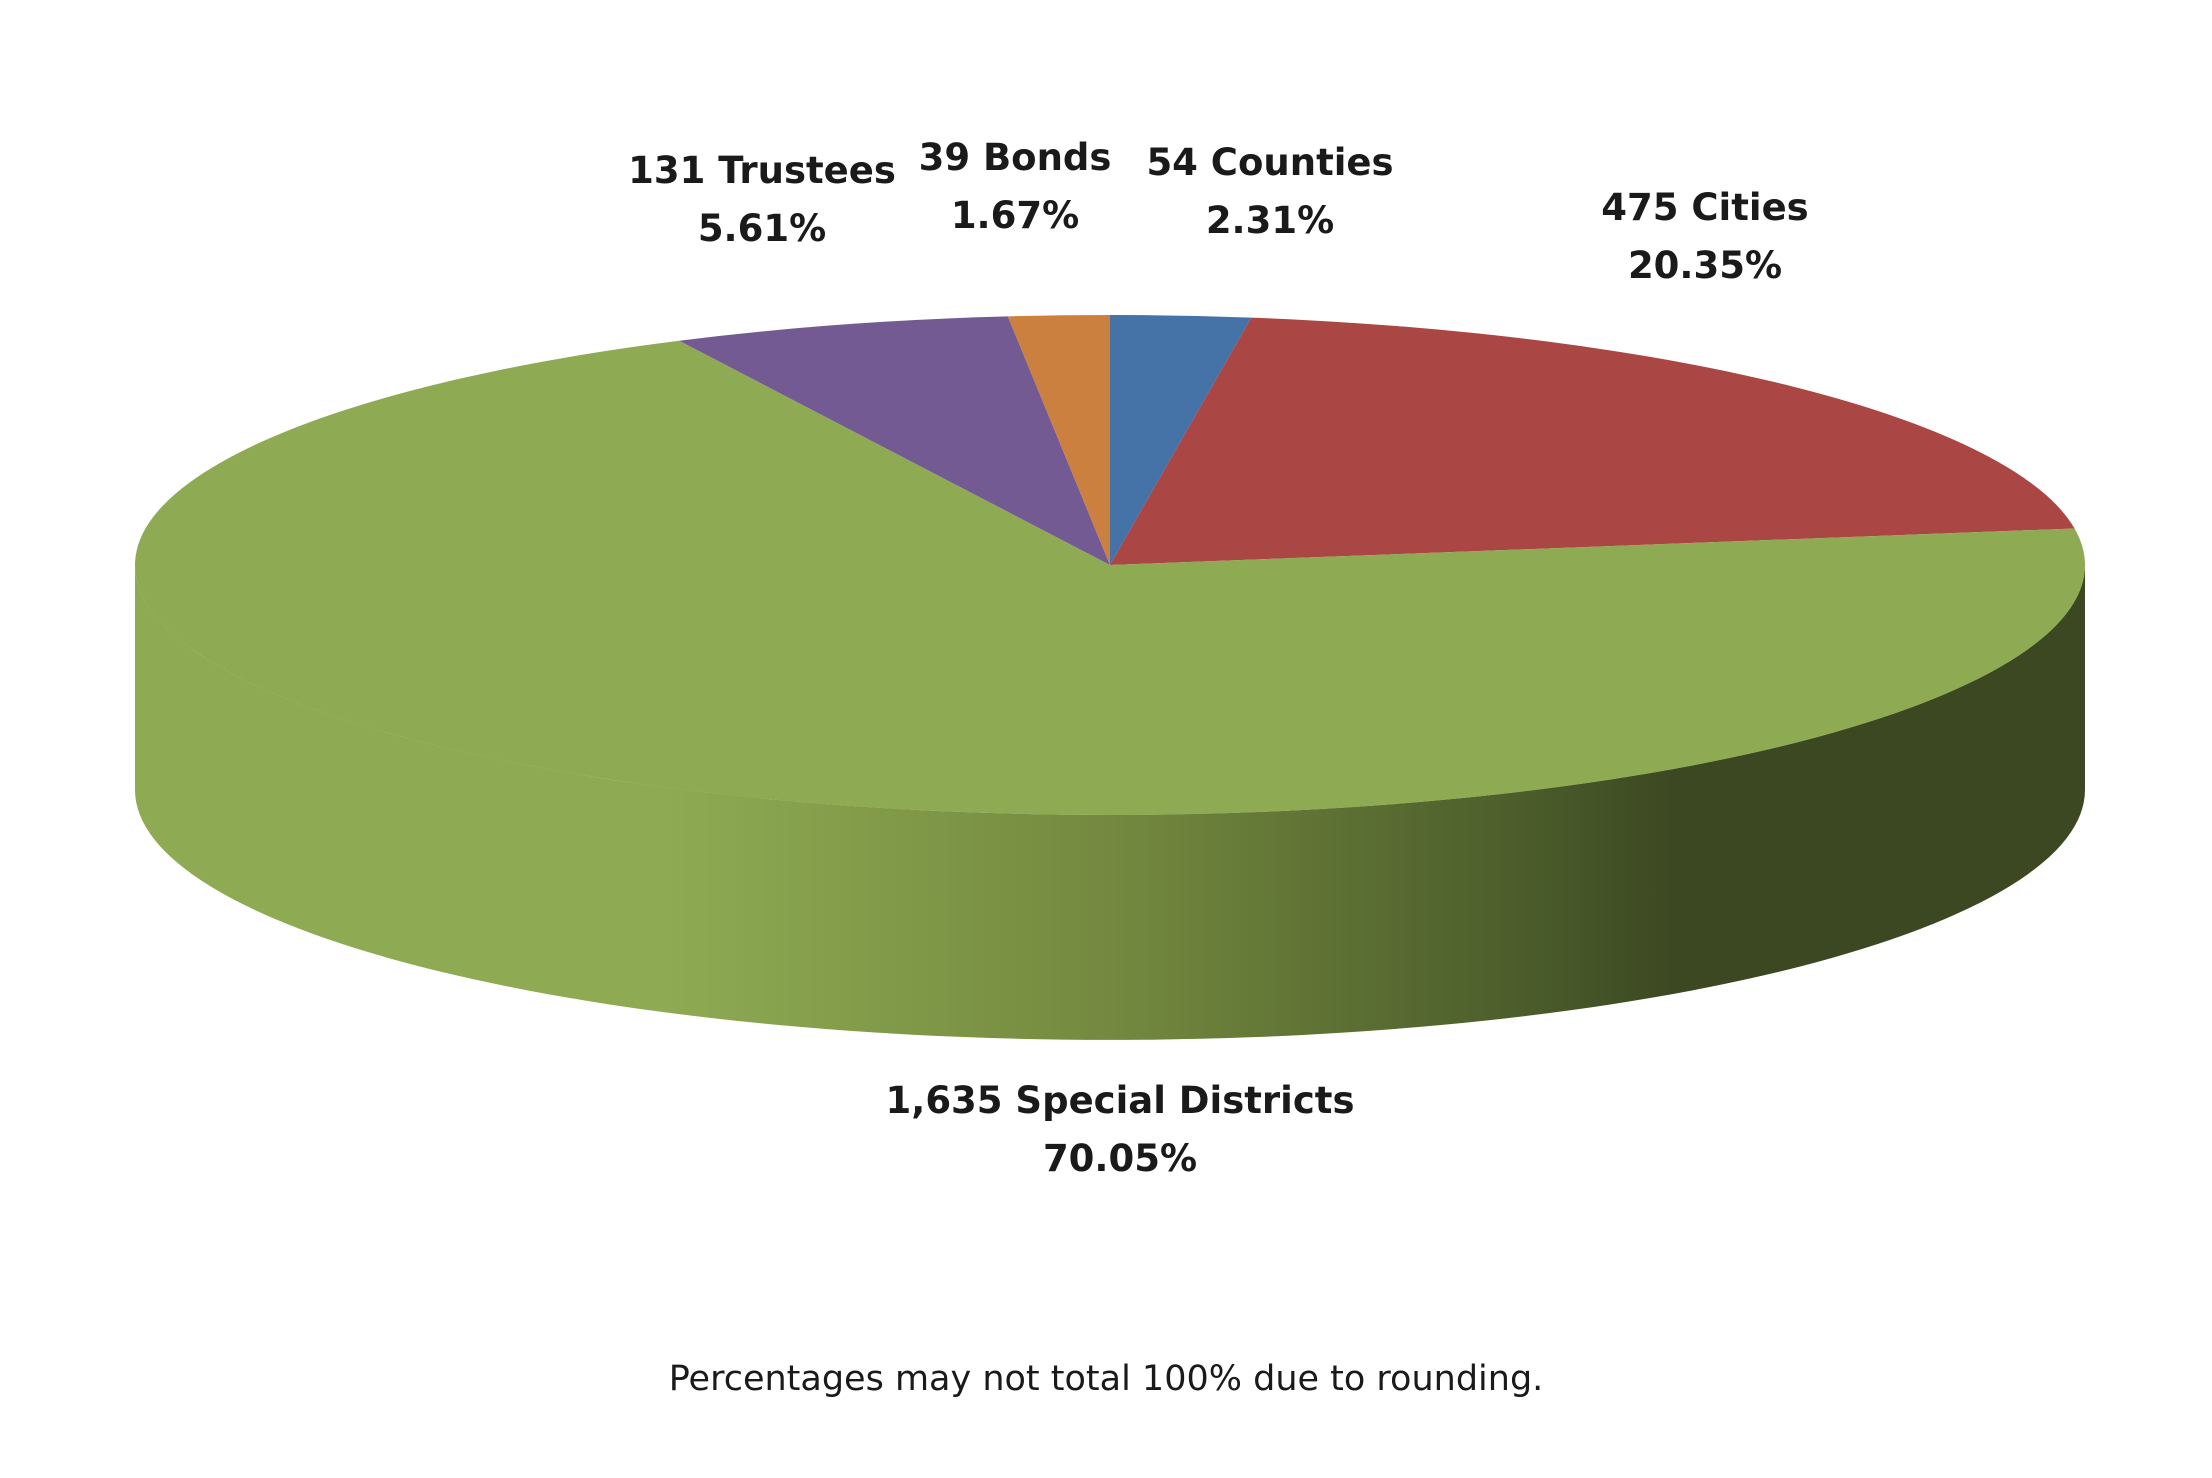 The image size is (2212, 1478). Describe the element at coordinates (1592, 441) in the screenshot. I see `pie-slice-cities` at that location.